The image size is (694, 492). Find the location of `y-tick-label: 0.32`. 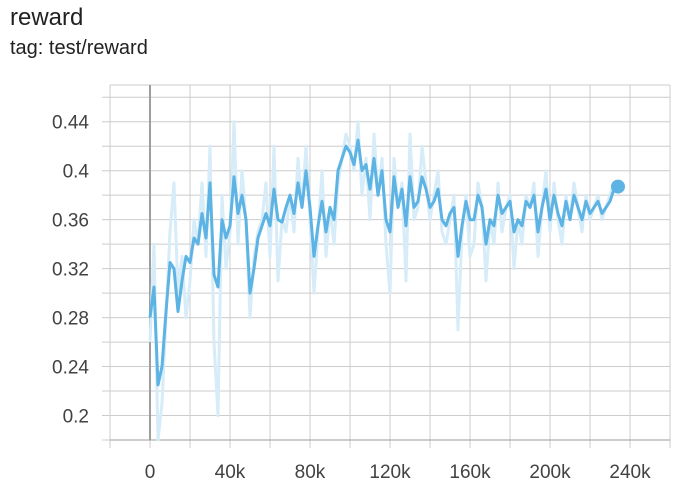

y-tick-label: 0.32 is located at coordinates (70, 270).